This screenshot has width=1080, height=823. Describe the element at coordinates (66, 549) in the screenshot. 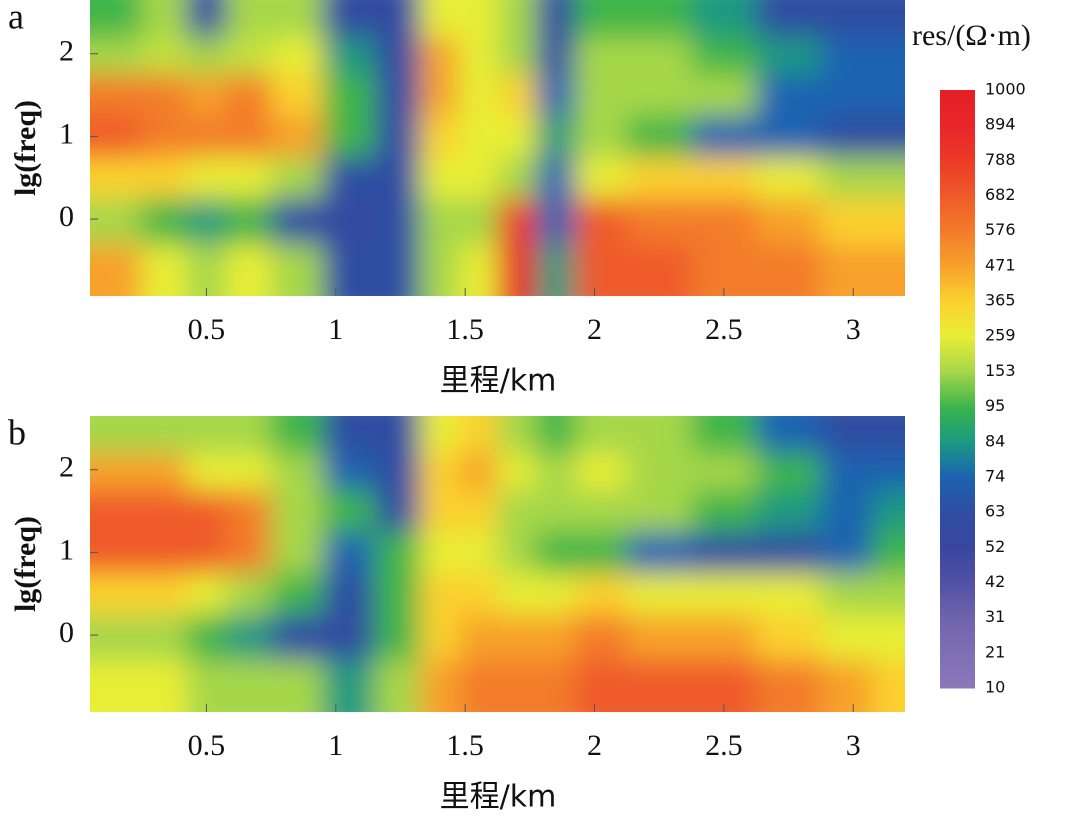

I see `y-tick-label: 1` at that location.